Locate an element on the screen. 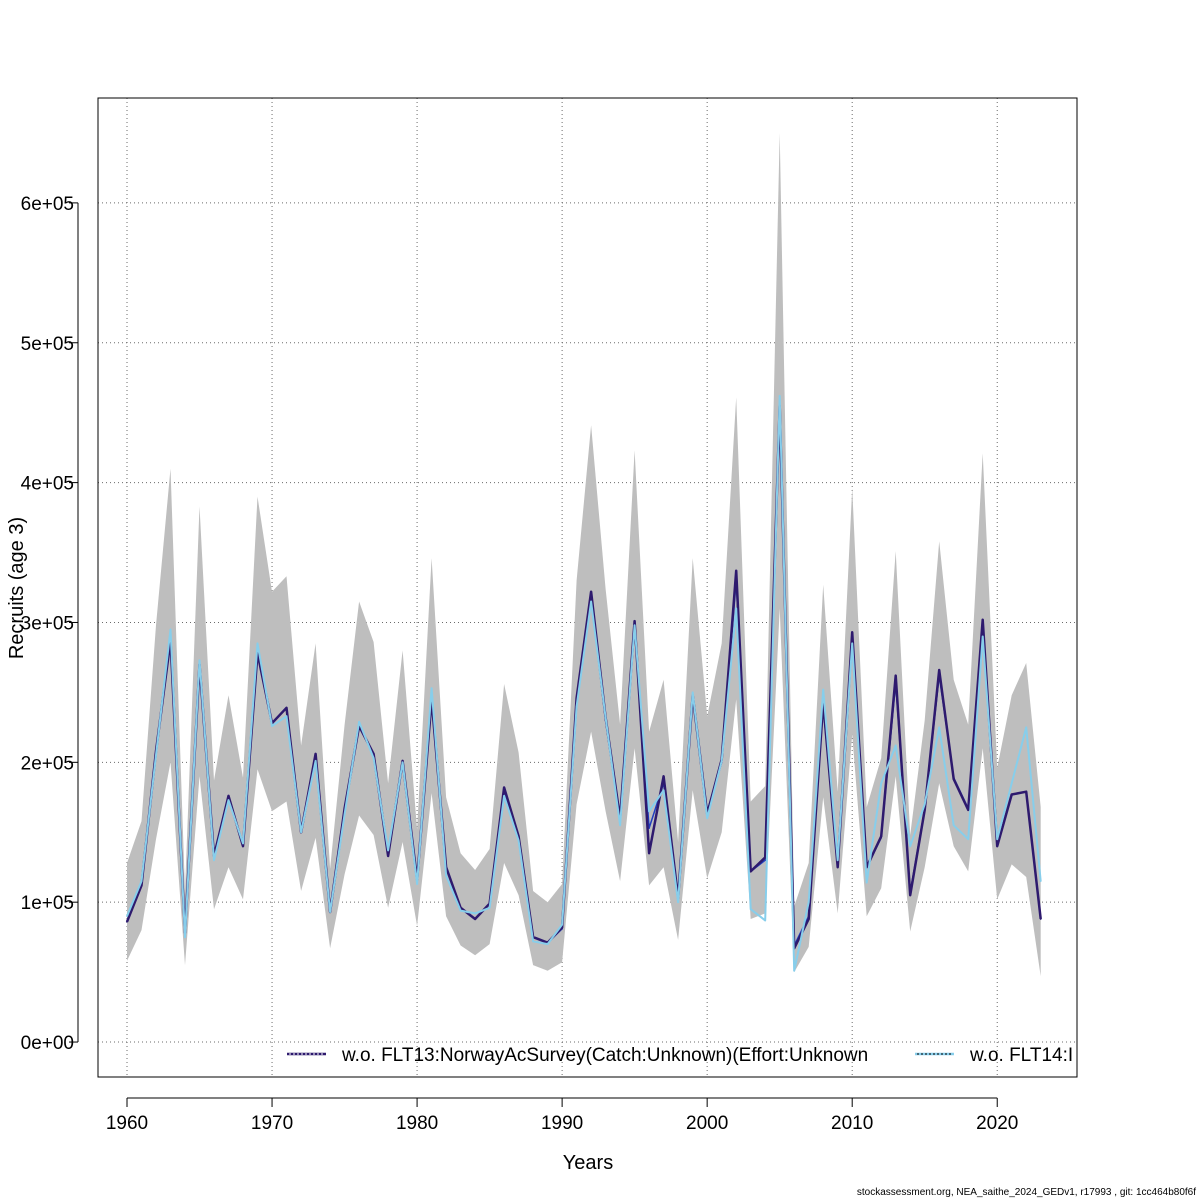 This screenshot has width=1200, height=1200. x-tick-label: 2010 is located at coordinates (852, 1123).